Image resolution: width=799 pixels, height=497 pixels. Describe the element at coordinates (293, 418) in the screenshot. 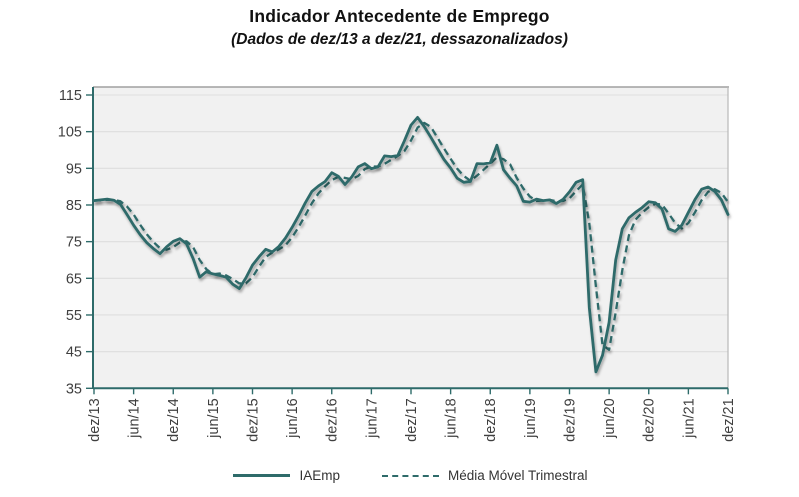

I see `x-tick-label: jun/16` at that location.